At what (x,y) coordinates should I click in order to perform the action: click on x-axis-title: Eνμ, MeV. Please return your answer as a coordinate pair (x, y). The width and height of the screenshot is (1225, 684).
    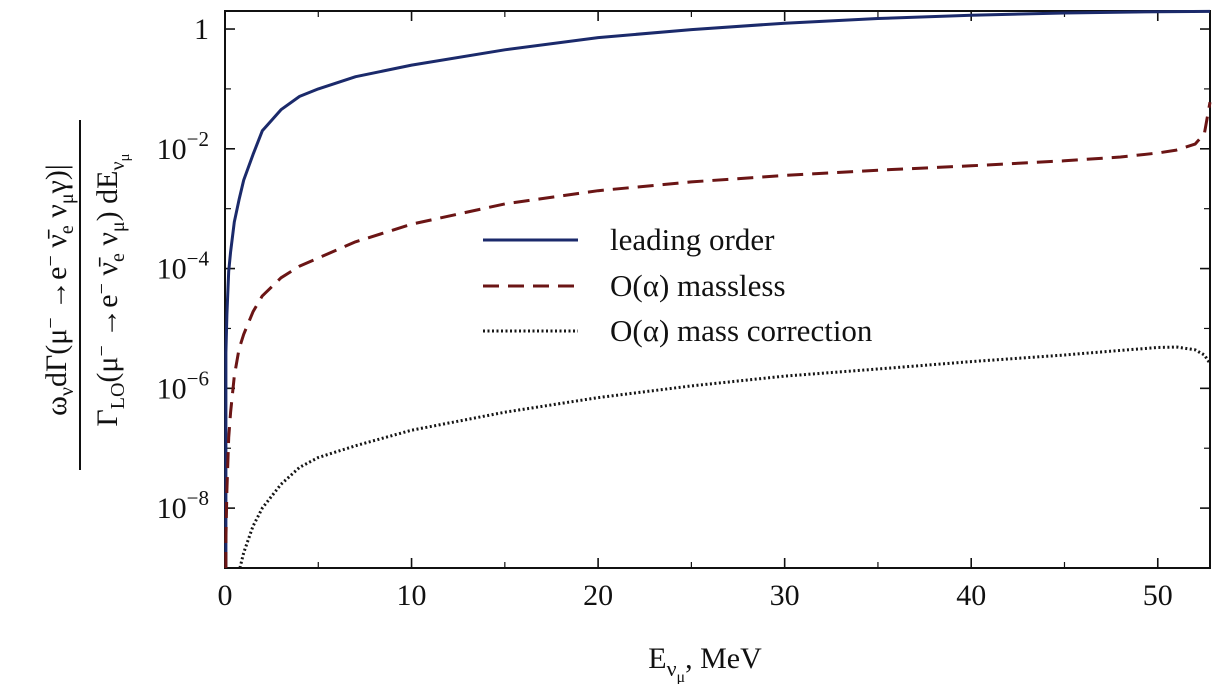
    Looking at the image, I should click on (705, 663).